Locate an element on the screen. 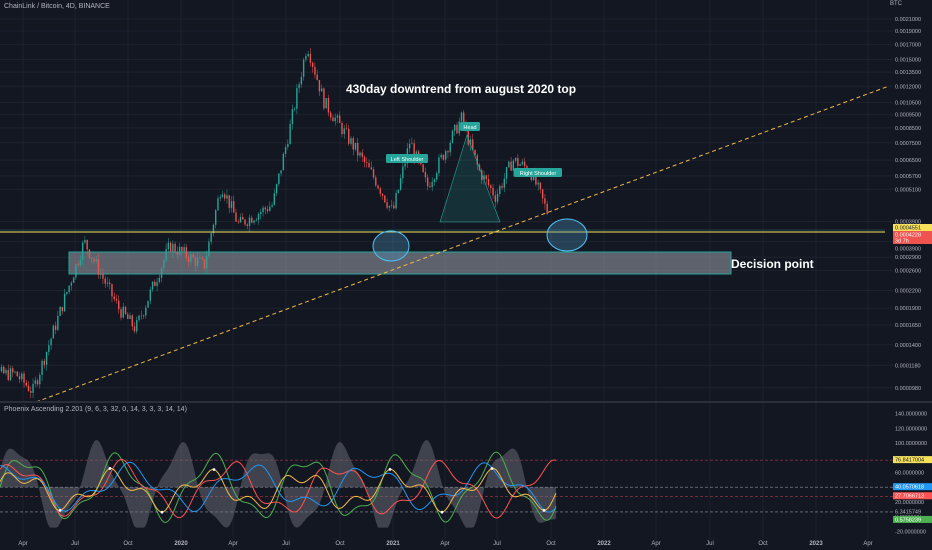 Image resolution: width=932 pixels, height=550 pixels. label-left-shoulder-text: Left Shoulder is located at coordinates (407, 160).